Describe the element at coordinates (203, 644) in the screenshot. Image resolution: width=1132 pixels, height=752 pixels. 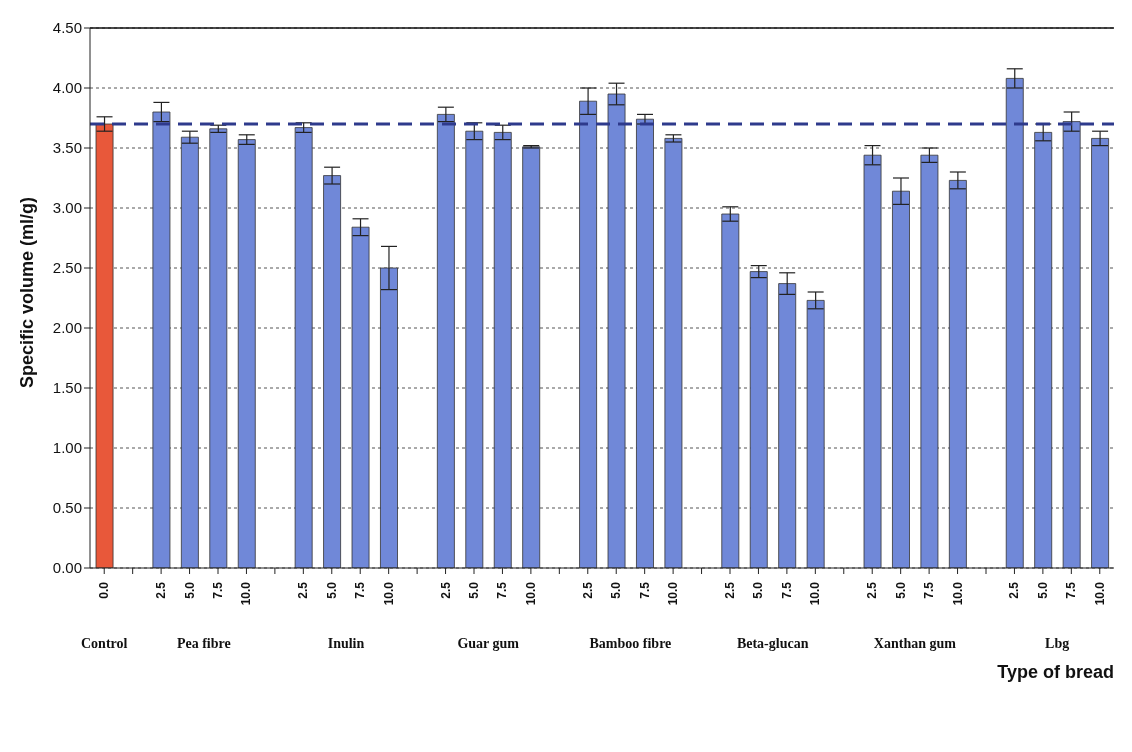
I see `text: Pea fibre` at that location.